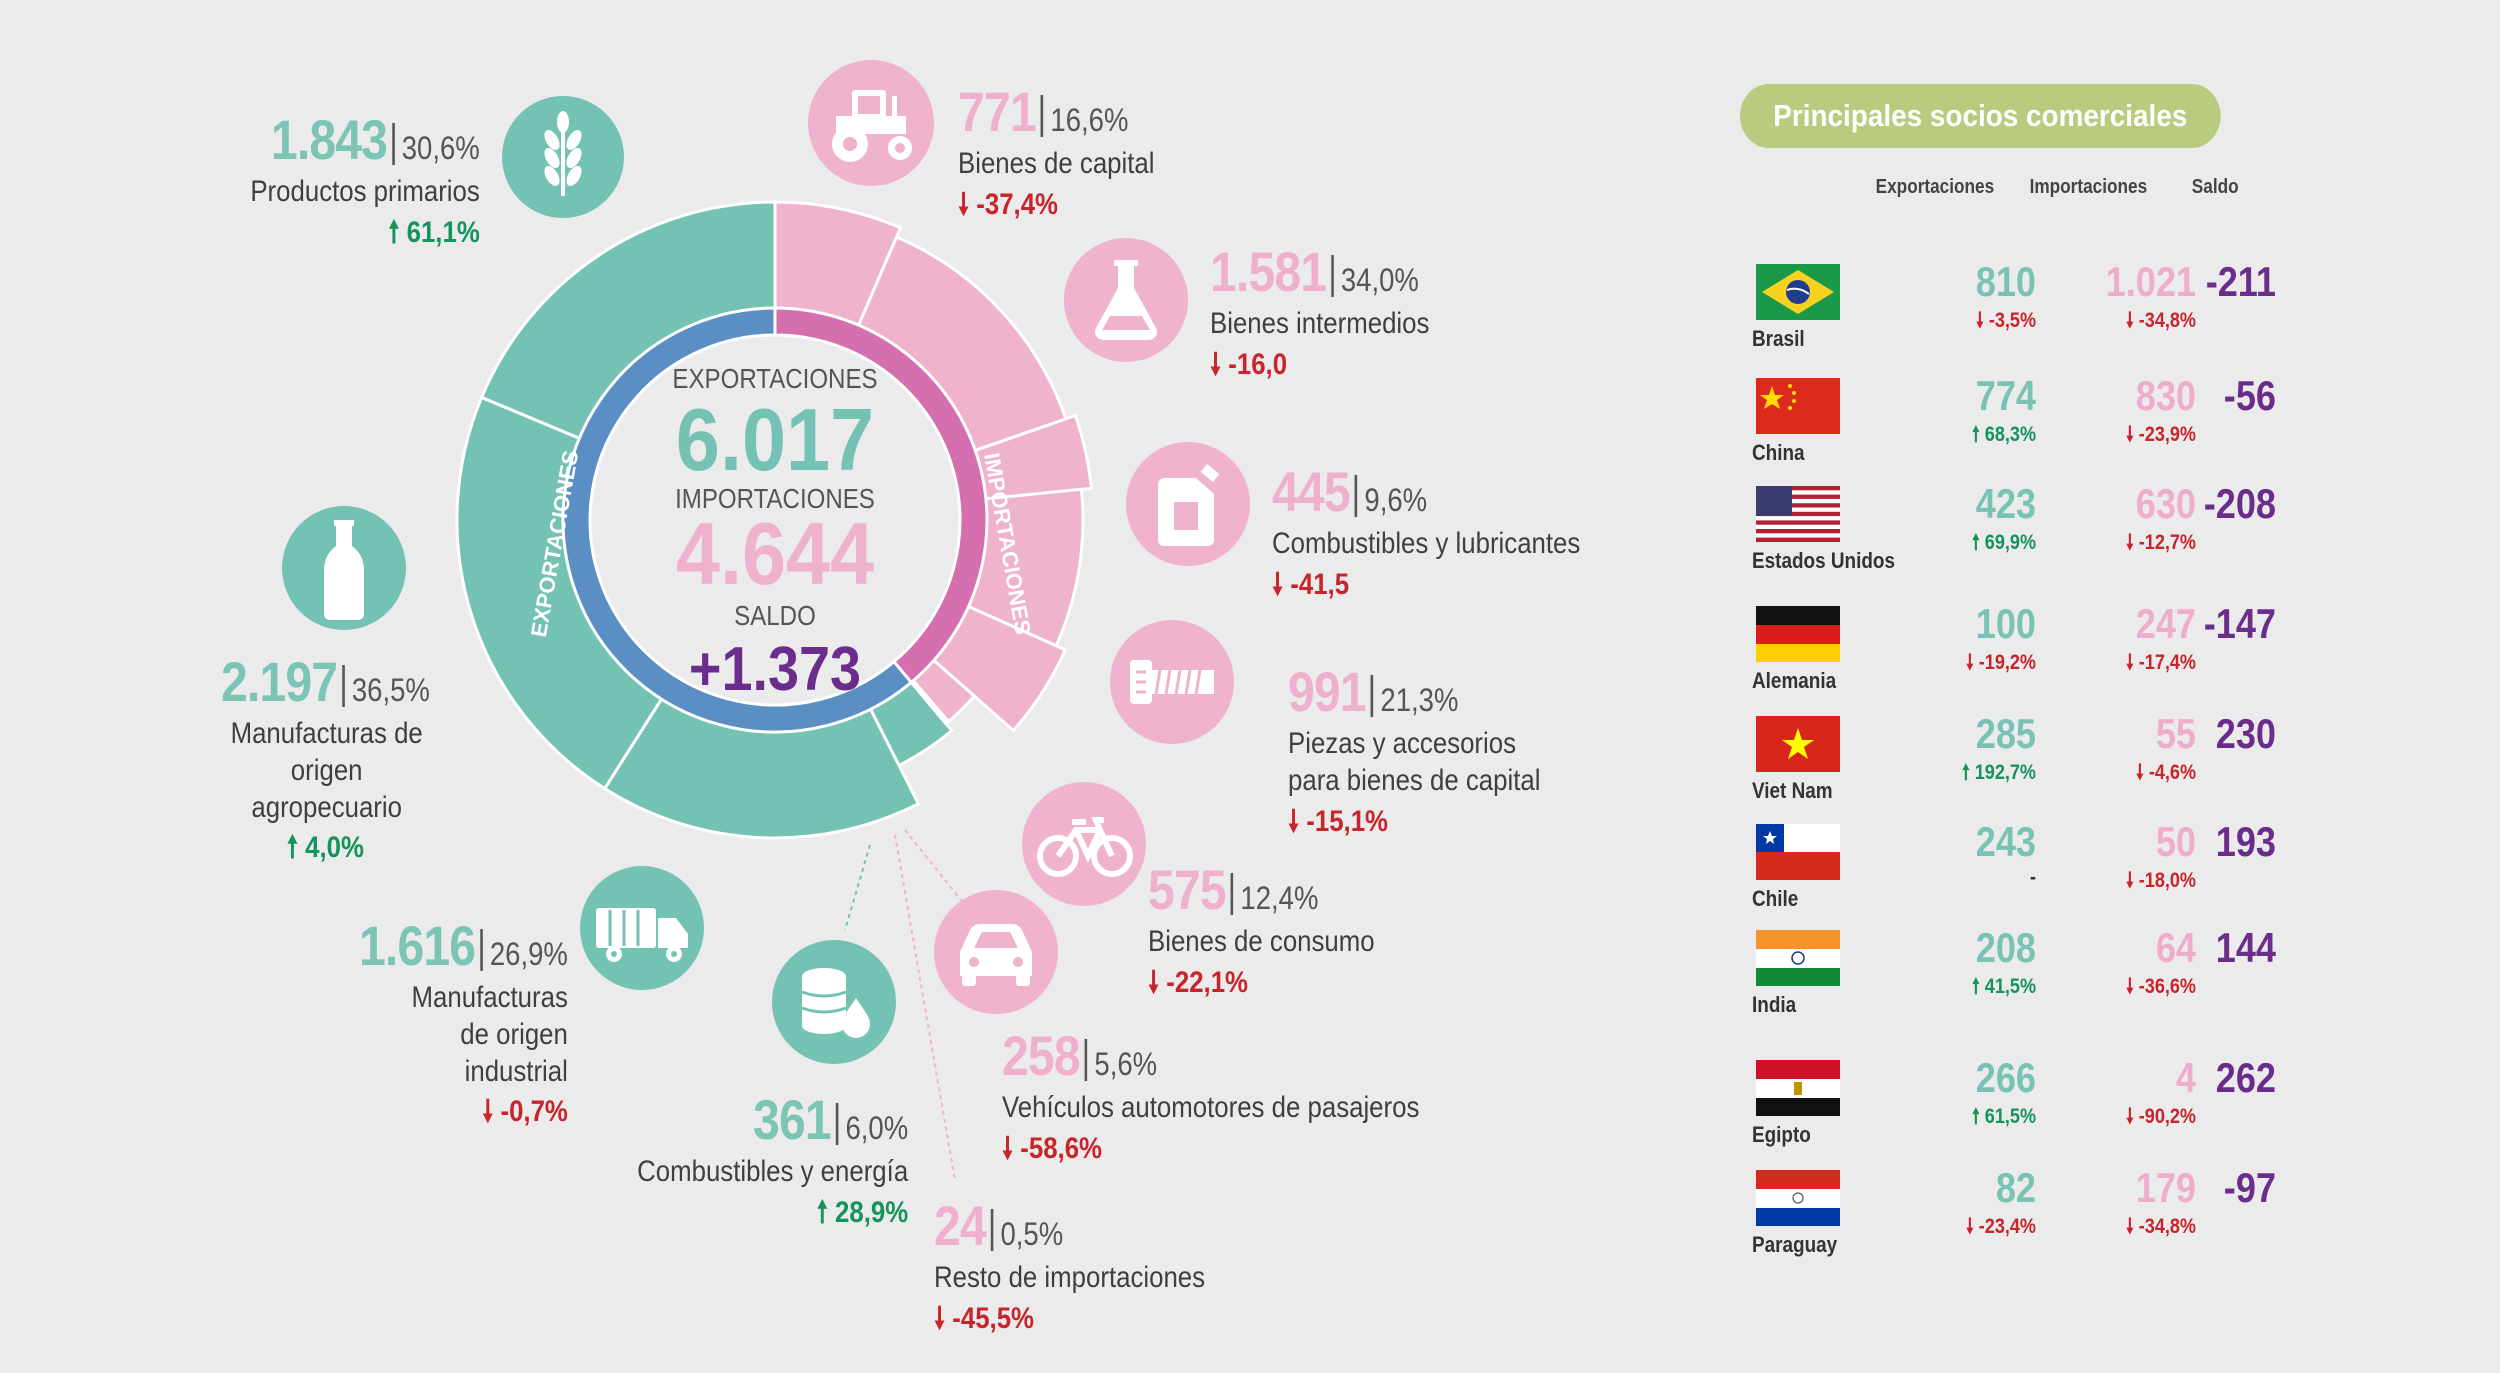  Describe the element at coordinates (2004, 434) in the screenshot. I see `partner-exports-change: 🠕 68,3%` at that location.